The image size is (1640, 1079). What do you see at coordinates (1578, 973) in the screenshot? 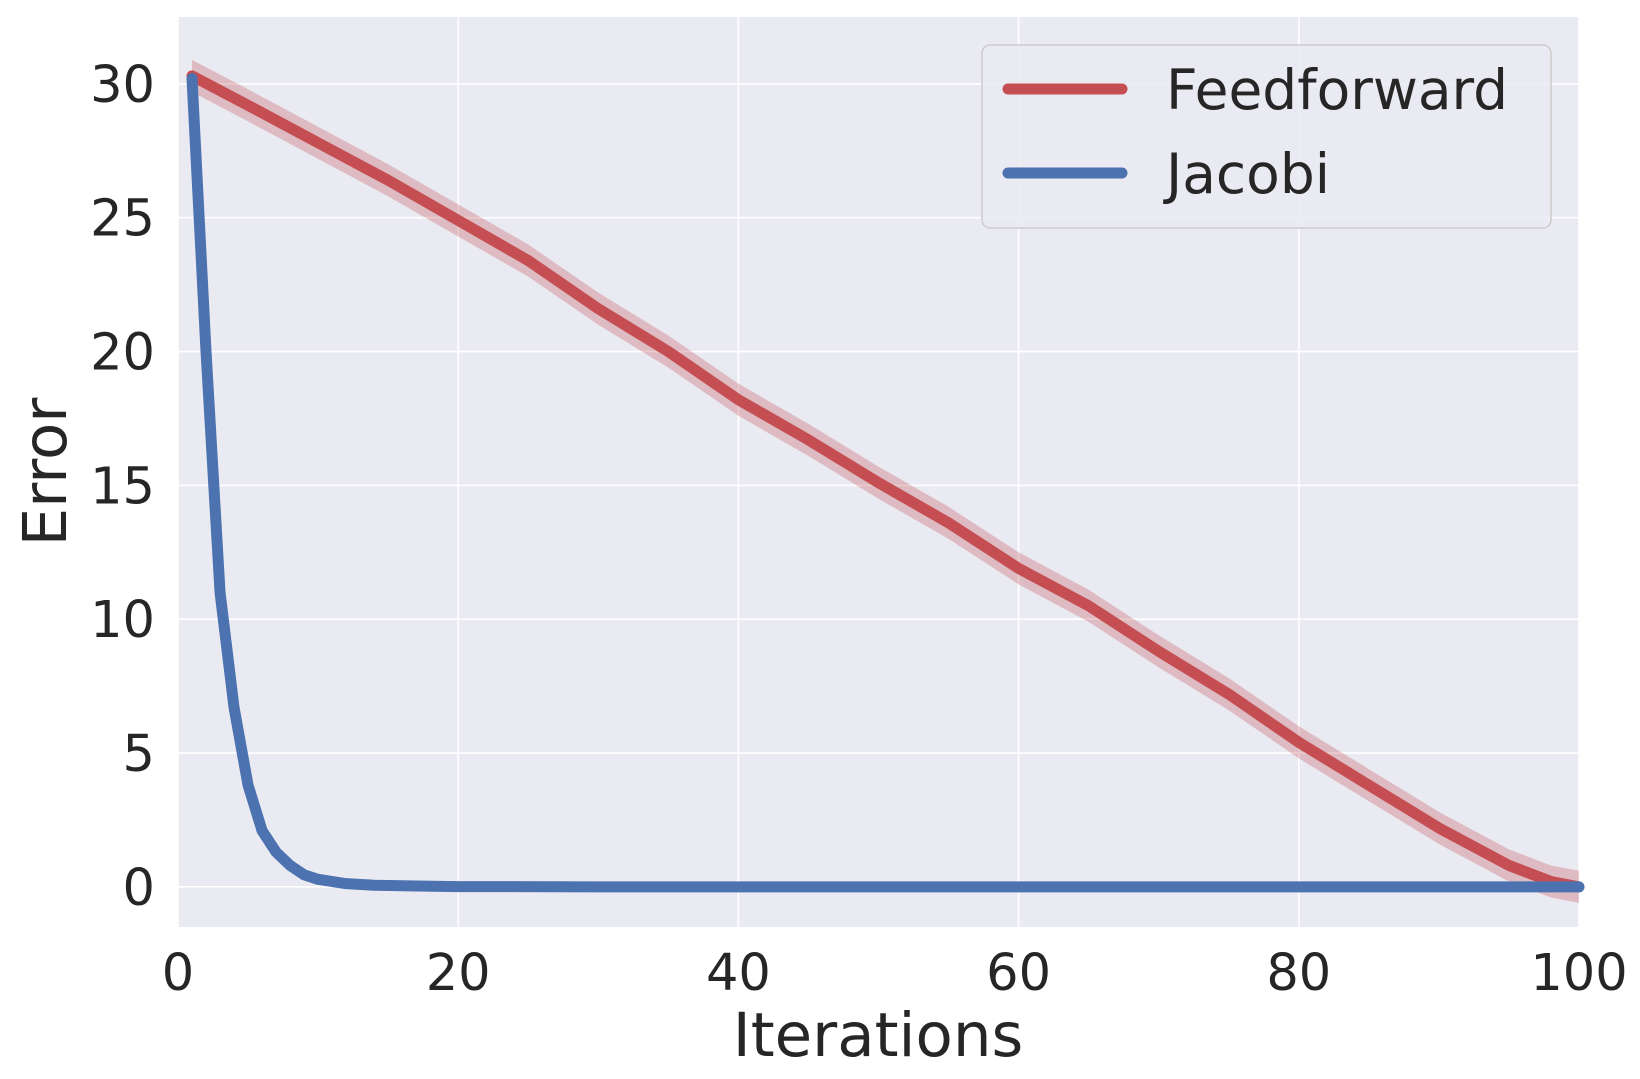
I see `x-tick-label: 100` at bounding box center [1578, 973].